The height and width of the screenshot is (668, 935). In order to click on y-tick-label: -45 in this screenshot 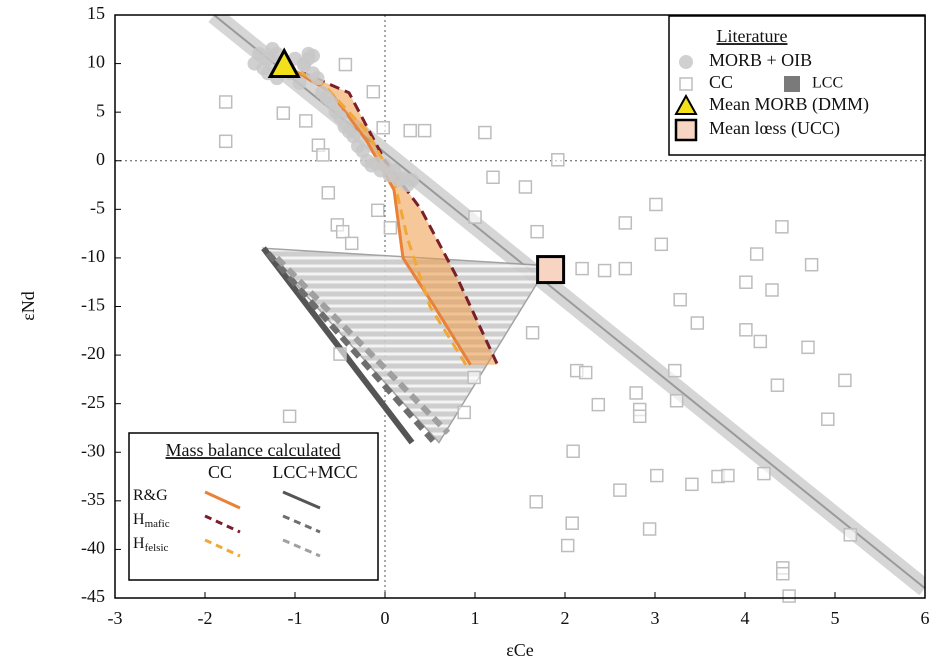, I will do `click(93, 596)`.